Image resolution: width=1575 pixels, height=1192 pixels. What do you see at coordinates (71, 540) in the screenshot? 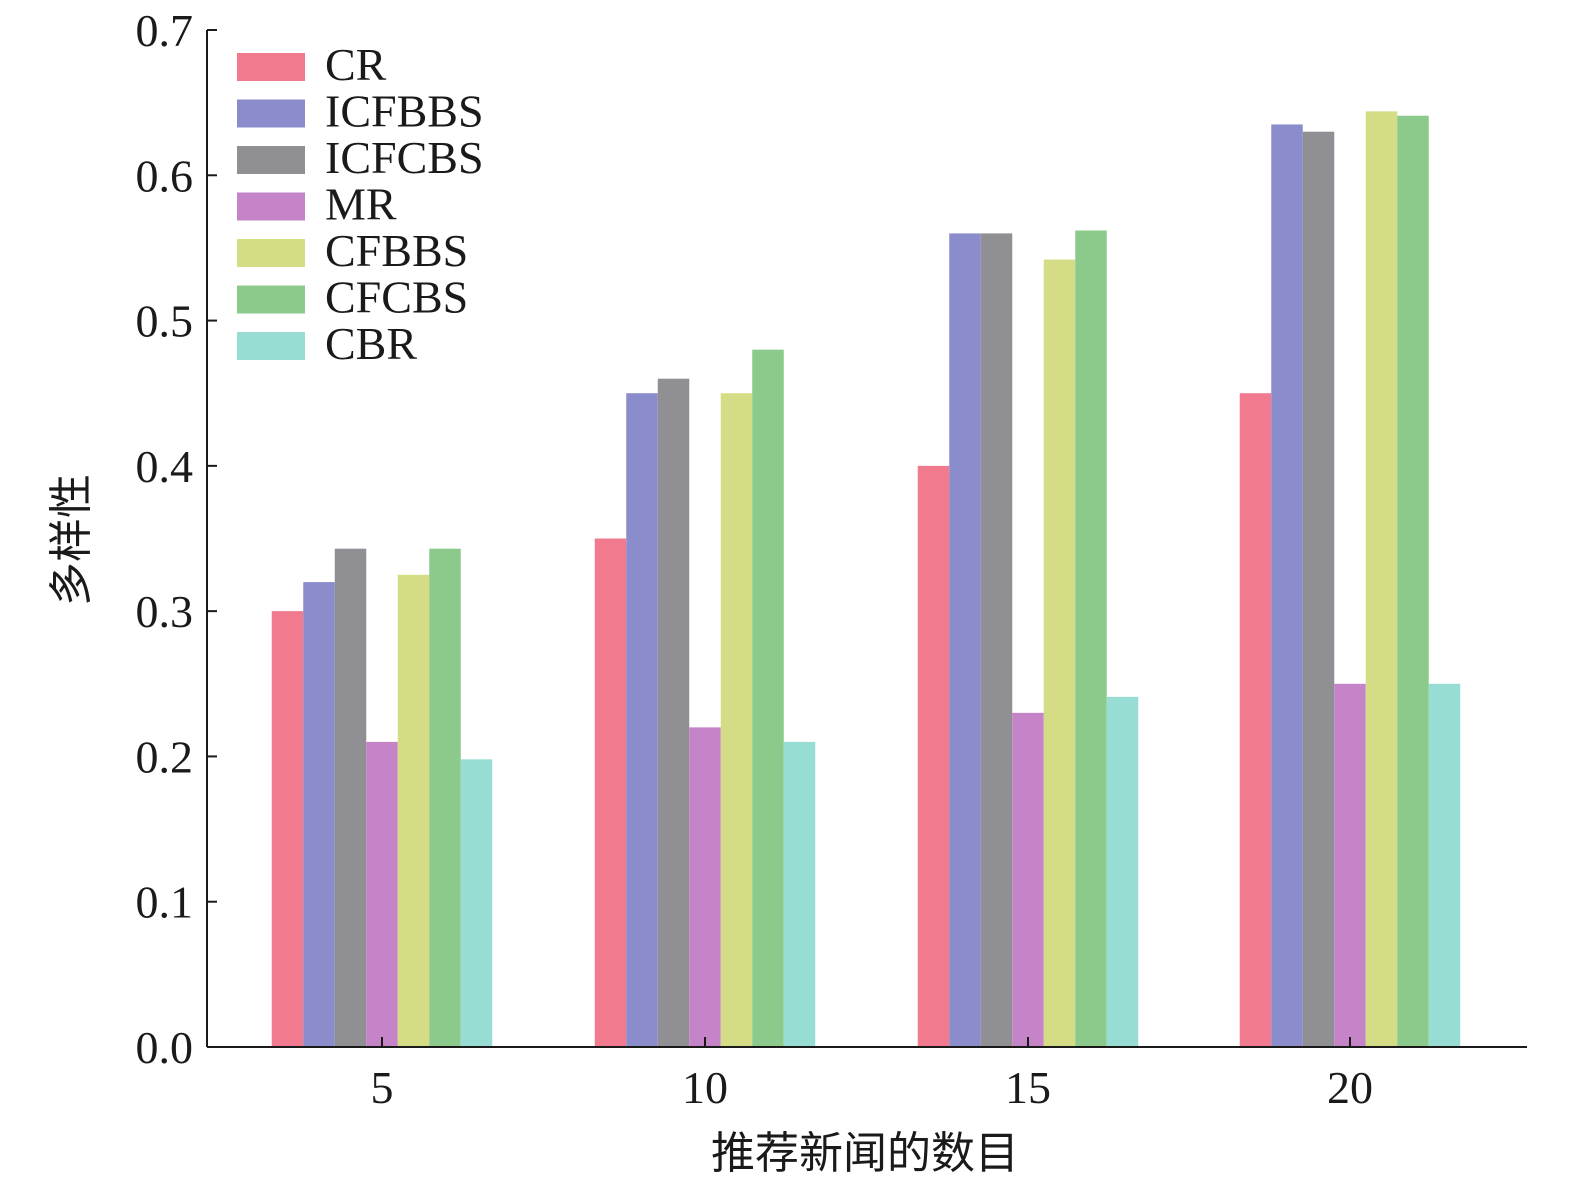
I see `y-axis-title: 多样性` at bounding box center [71, 540].